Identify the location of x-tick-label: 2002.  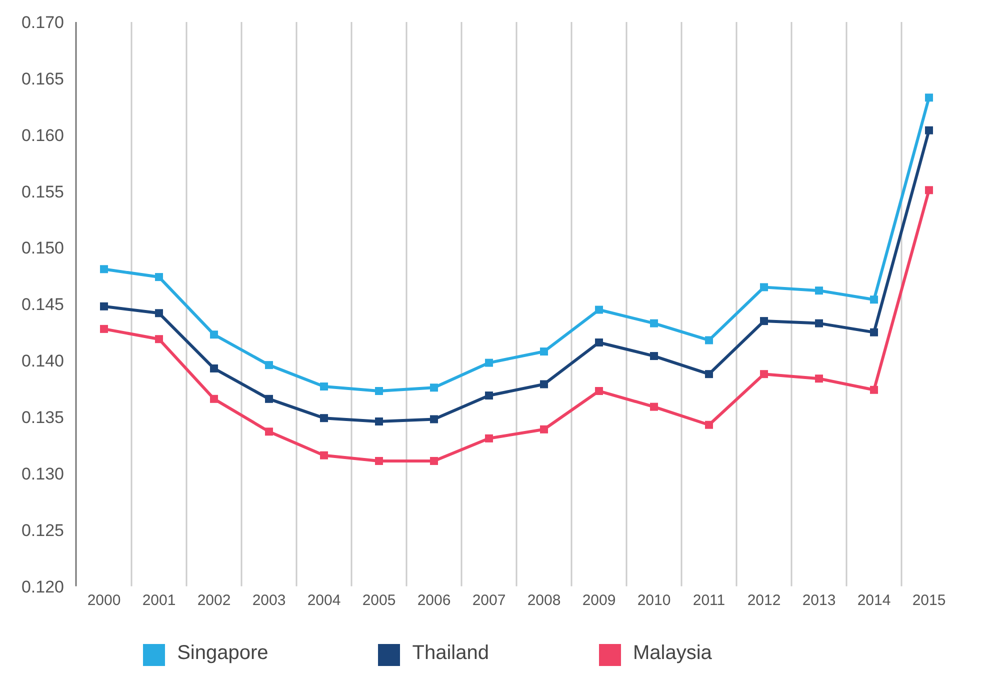
(214, 600).